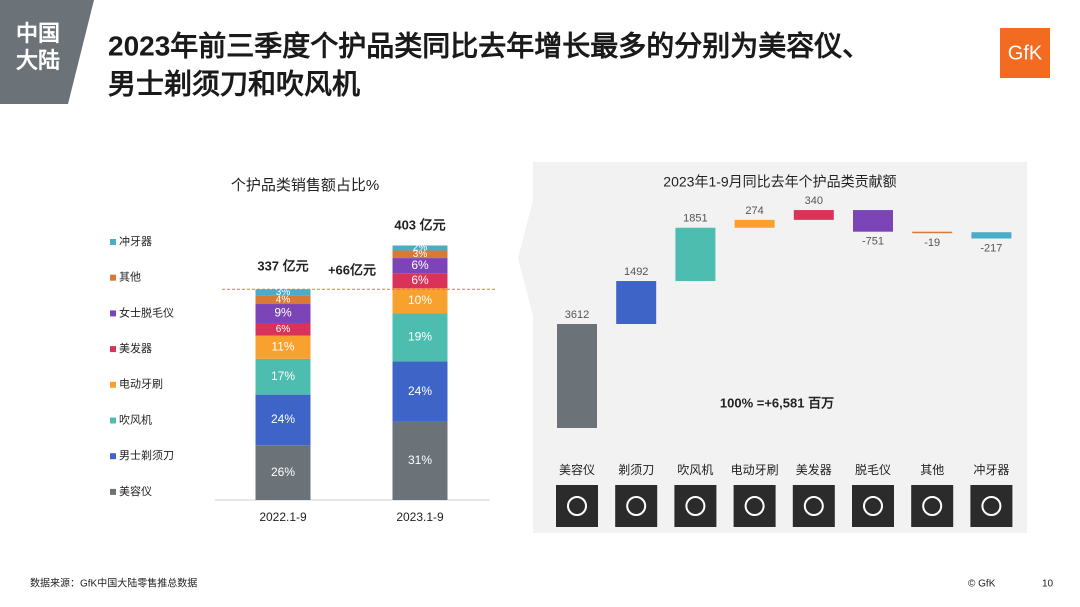 This screenshot has width=1080, height=607. Describe the element at coordinates (754, 211) in the screenshot. I see `data-label: 274` at that location.